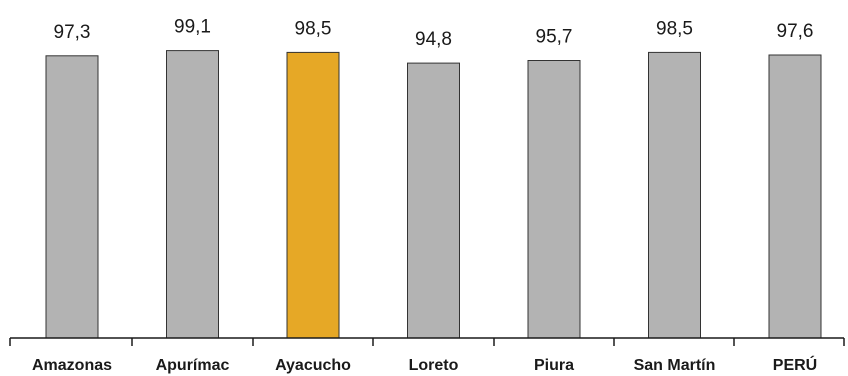 The width and height of the screenshot is (848, 376). What do you see at coordinates (795, 31) in the screenshot?
I see `value-label-7: 97,6` at bounding box center [795, 31].